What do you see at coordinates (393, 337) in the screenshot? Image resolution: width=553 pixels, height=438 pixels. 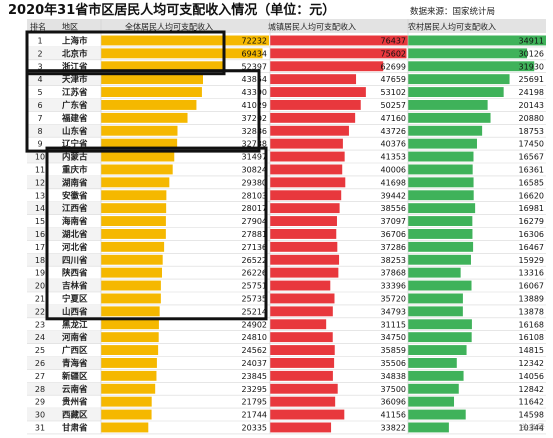 I see `urban-value-label: 34750` at bounding box center [393, 337].